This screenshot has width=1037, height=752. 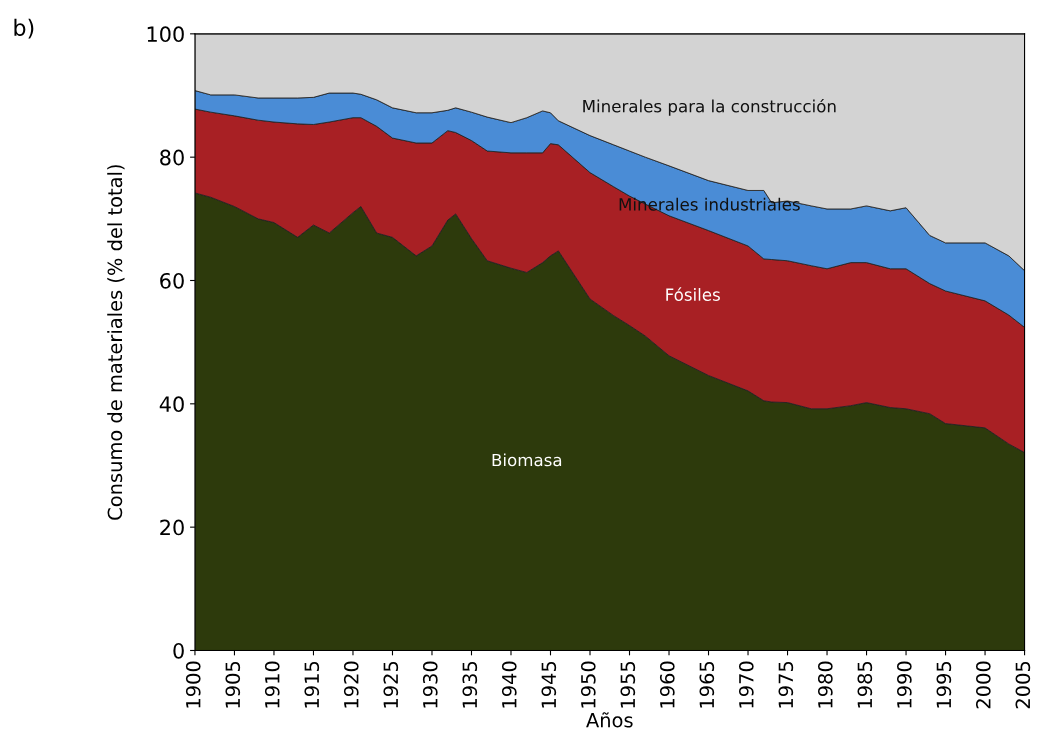 I want to click on y-tick-label: 0, so click(x=178, y=650).